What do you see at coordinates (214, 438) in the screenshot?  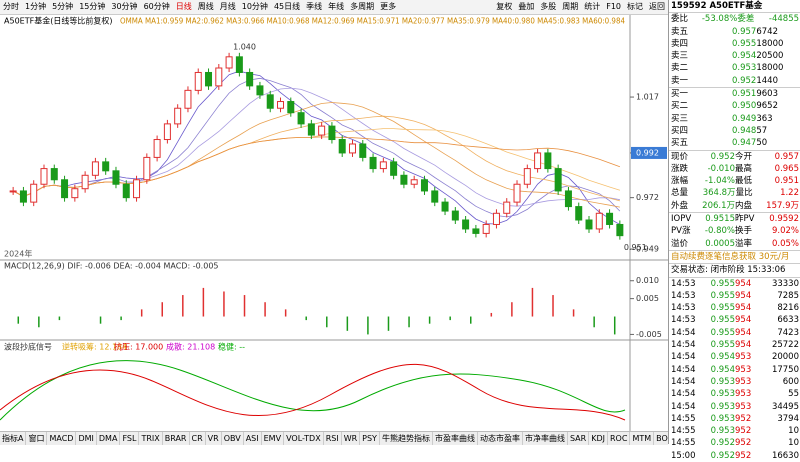 I see `tab: VR` at bounding box center [214, 438].